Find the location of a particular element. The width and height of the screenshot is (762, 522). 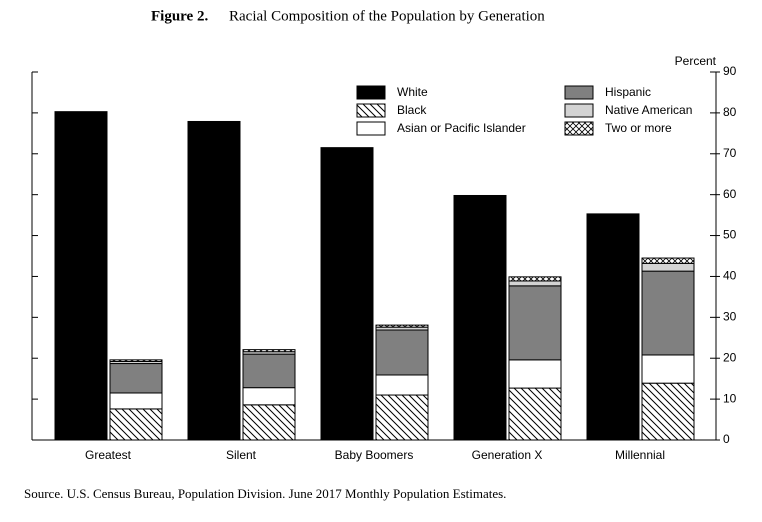

x-tick-label: Greatest is located at coordinates (108, 455).